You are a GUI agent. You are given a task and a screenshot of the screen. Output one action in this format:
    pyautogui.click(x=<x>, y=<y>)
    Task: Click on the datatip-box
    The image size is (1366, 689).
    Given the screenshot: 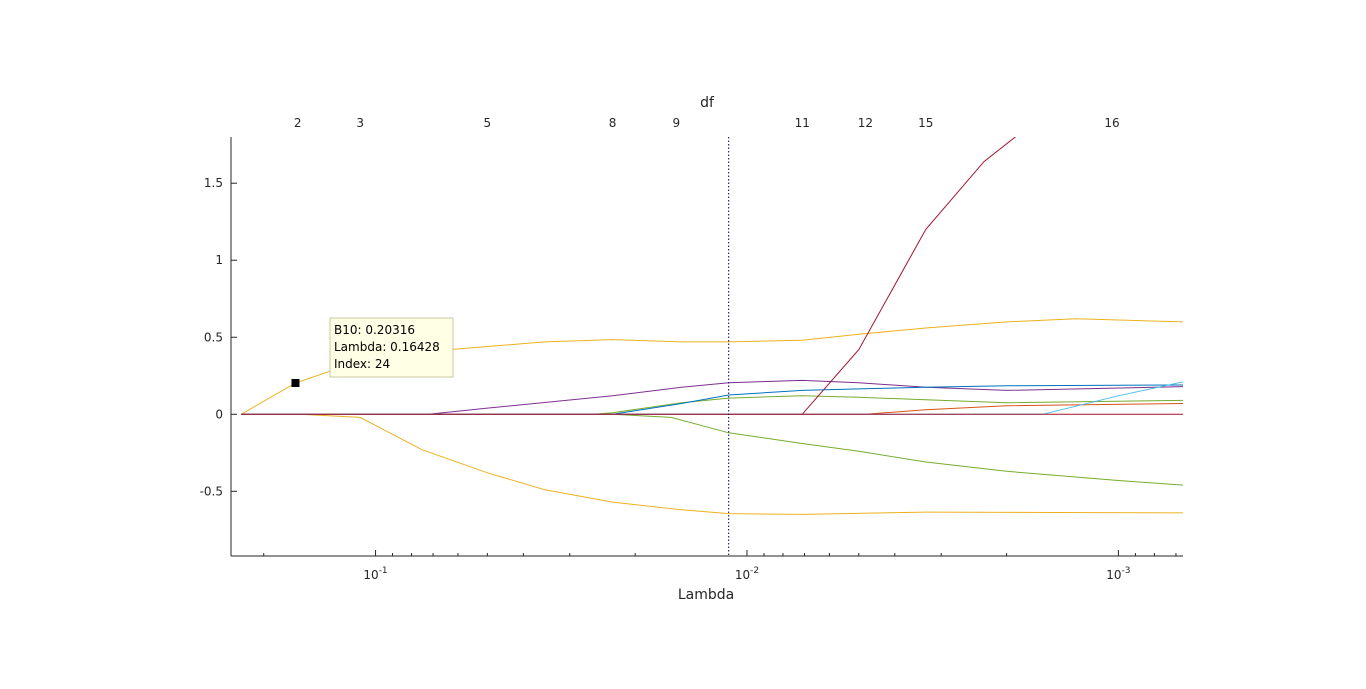 What is the action you would take?
    pyautogui.click(x=391, y=347)
    